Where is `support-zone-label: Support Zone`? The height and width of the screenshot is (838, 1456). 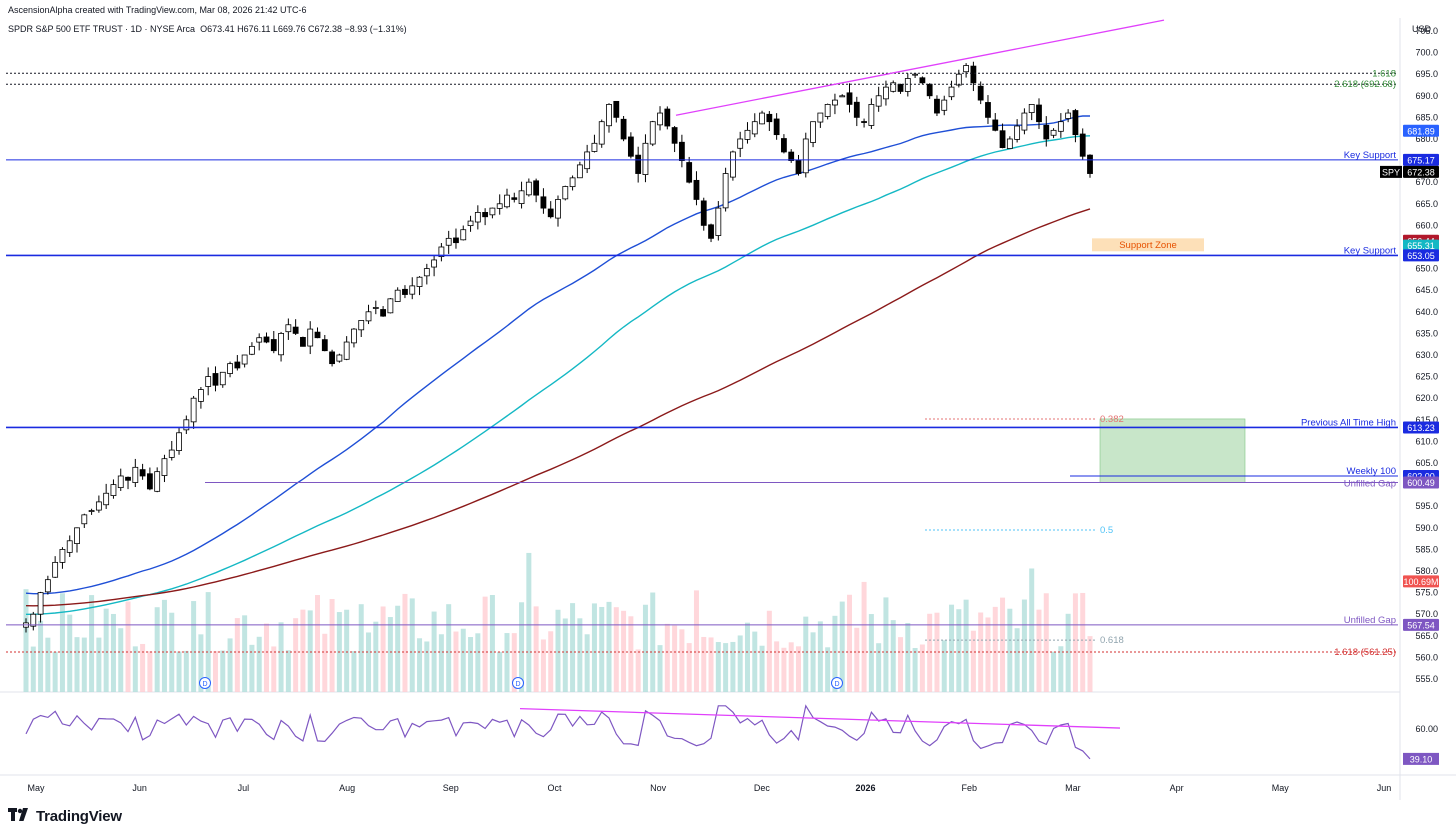 support-zone-label: Support Zone is located at coordinates (1148, 245).